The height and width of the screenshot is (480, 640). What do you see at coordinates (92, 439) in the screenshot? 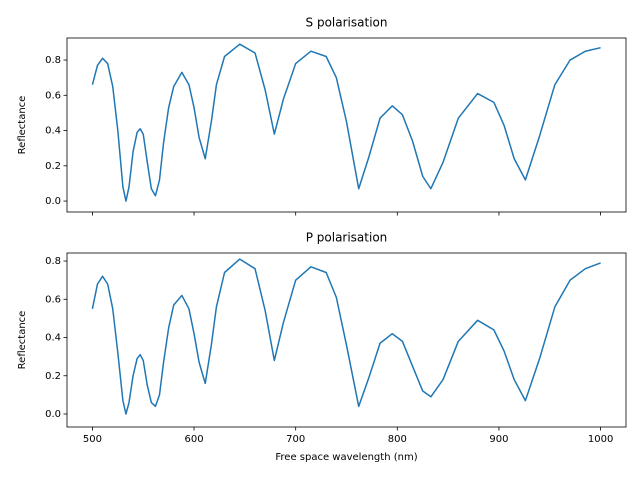
I see `x-tick-label: 500` at bounding box center [92, 439].